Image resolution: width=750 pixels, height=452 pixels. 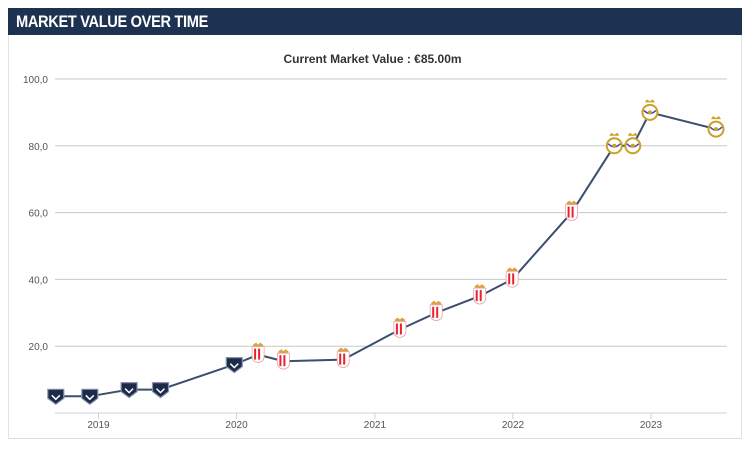 What do you see at coordinates (39, 280) in the screenshot?
I see `y-tick-label: 40,0` at bounding box center [39, 280].